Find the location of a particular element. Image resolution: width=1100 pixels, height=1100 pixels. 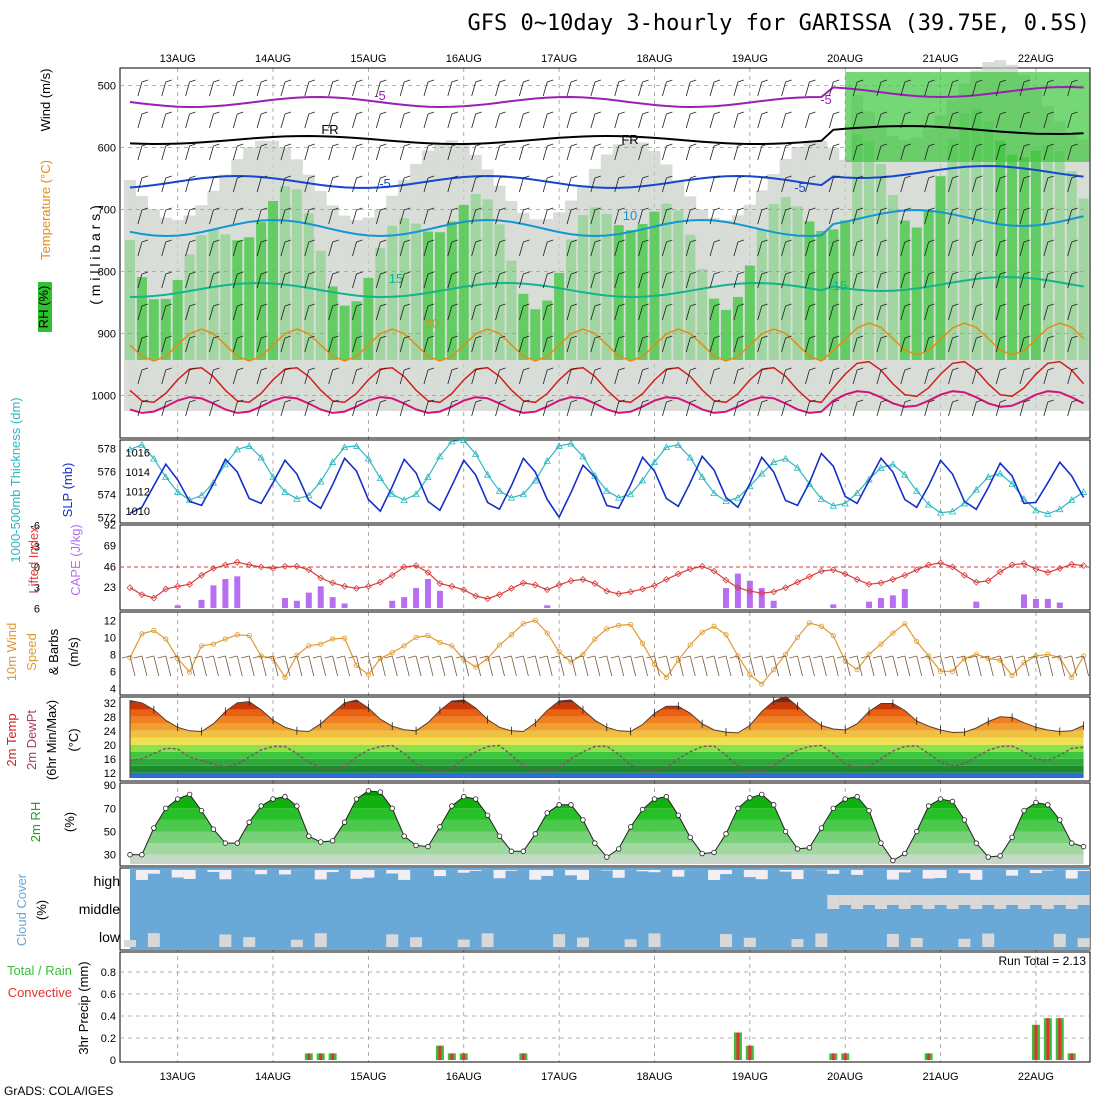

slp-line is located at coordinates (607, 485).